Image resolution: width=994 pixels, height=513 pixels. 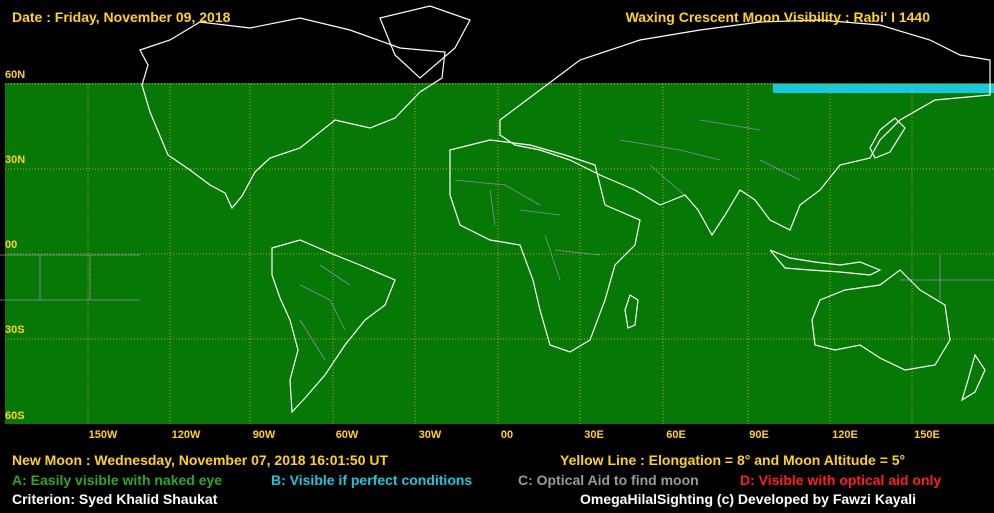 What do you see at coordinates (115, 499) in the screenshot?
I see `criterion-label: Criterion: Syed Khalid Shaukat` at bounding box center [115, 499].